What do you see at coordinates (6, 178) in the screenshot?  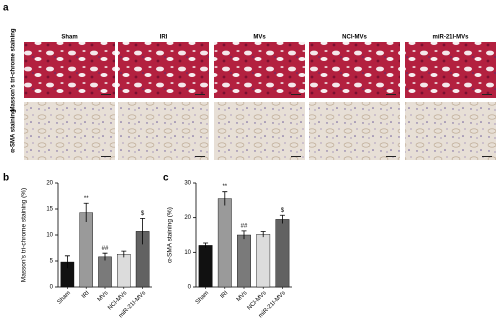 I see `panel-label: b` at bounding box center [6, 178].